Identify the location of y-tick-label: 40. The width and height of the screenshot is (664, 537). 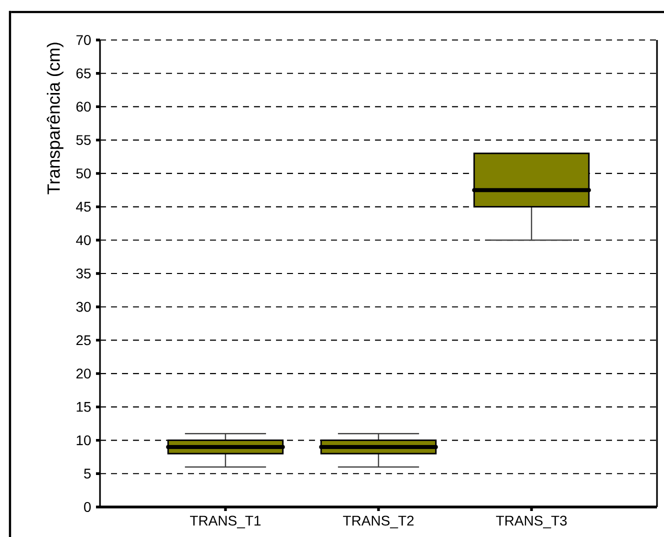
(83, 240).